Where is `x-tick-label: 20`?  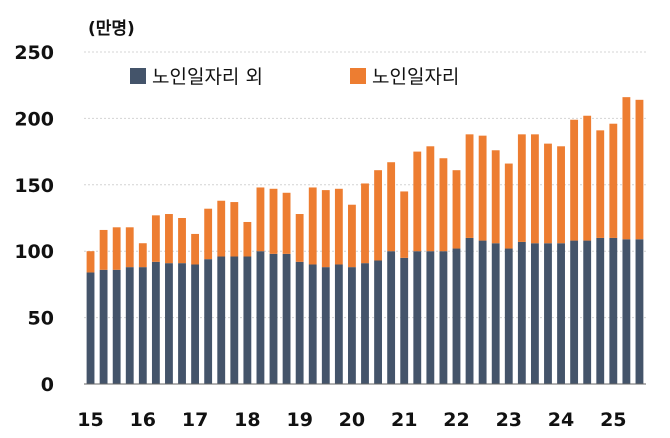
x-tick-label: 20 is located at coordinates (352, 420).